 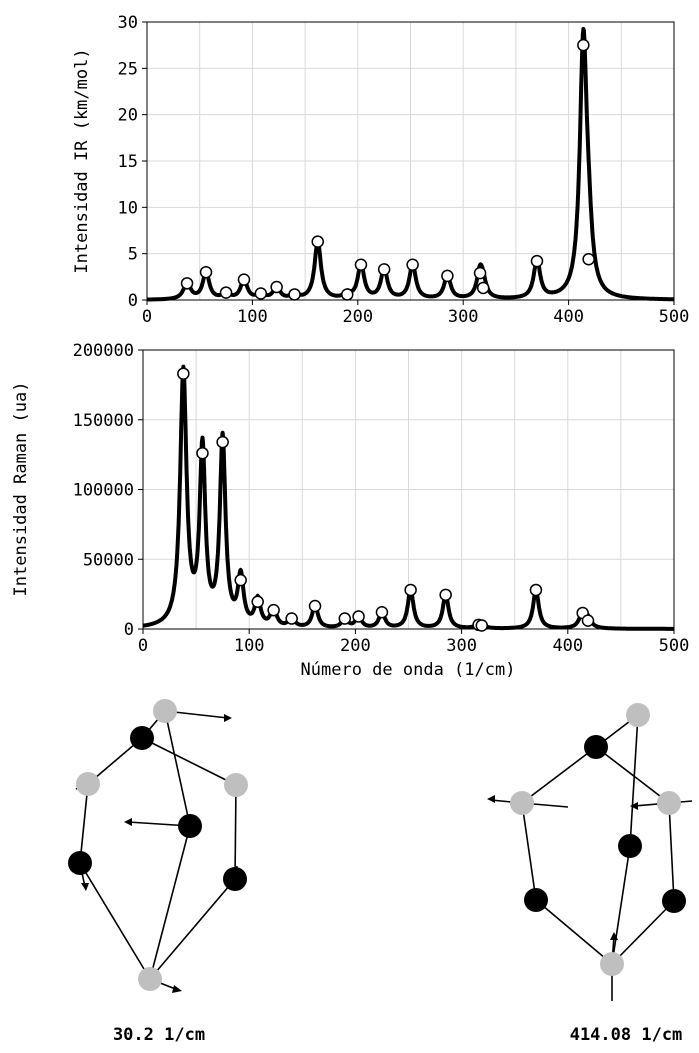 What do you see at coordinates (103, 491) in the screenshot?
I see `y-tick-label: 100000` at bounding box center [103, 491].